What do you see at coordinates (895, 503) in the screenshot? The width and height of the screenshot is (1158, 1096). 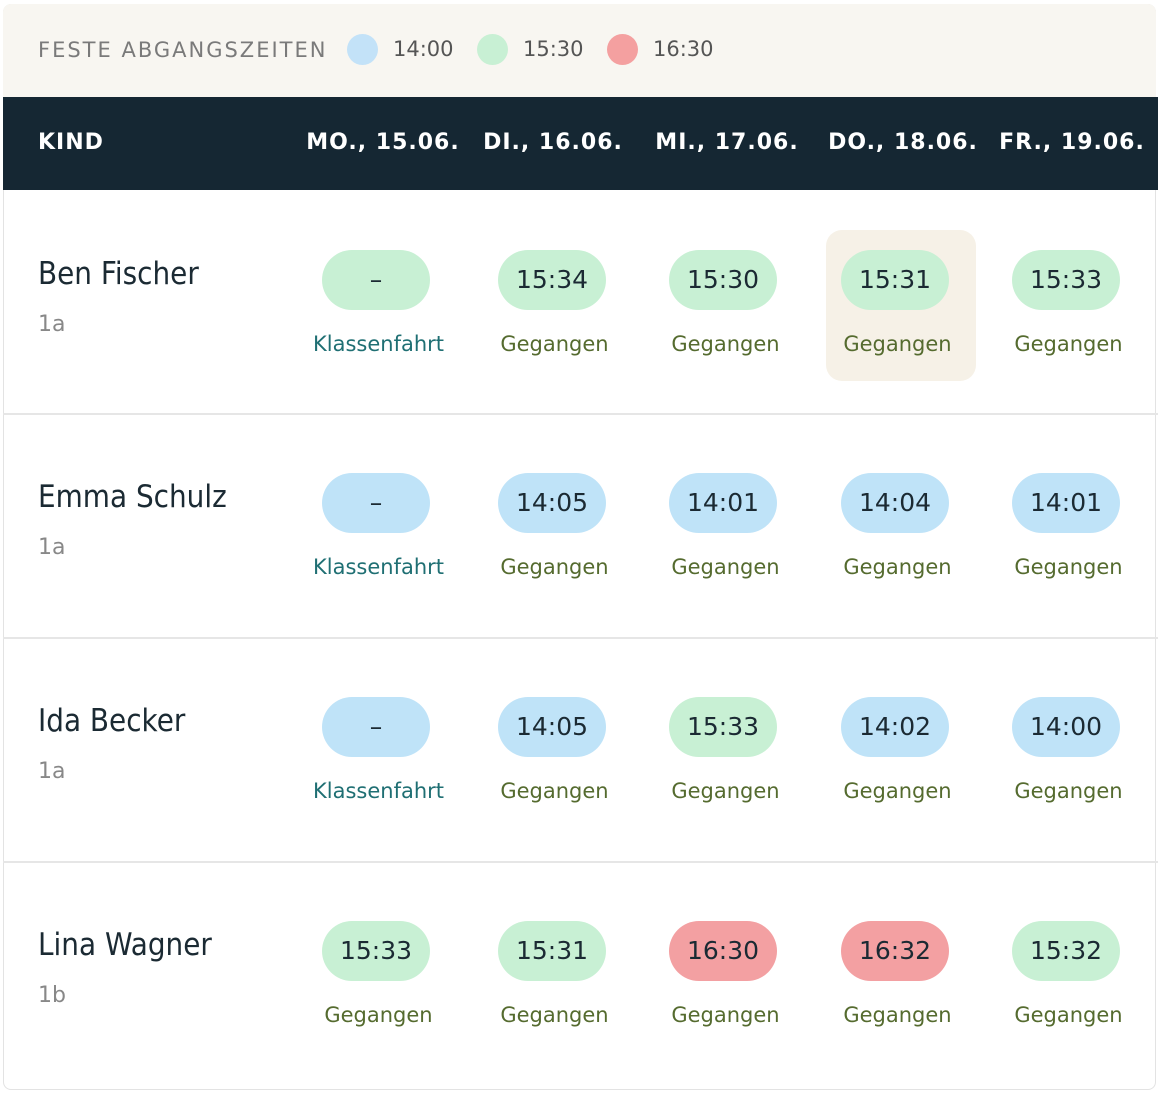 I see `time-pill: 14:04` at bounding box center [895, 503].